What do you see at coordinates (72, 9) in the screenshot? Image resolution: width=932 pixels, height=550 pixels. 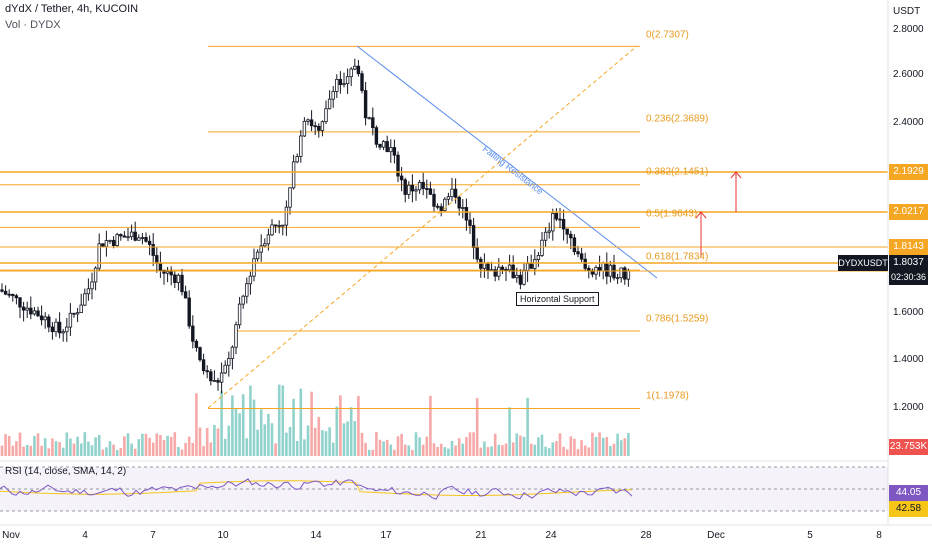 I see `symbol-title: dYdX / Tether, 4h, KUCOIN` at bounding box center [72, 9].